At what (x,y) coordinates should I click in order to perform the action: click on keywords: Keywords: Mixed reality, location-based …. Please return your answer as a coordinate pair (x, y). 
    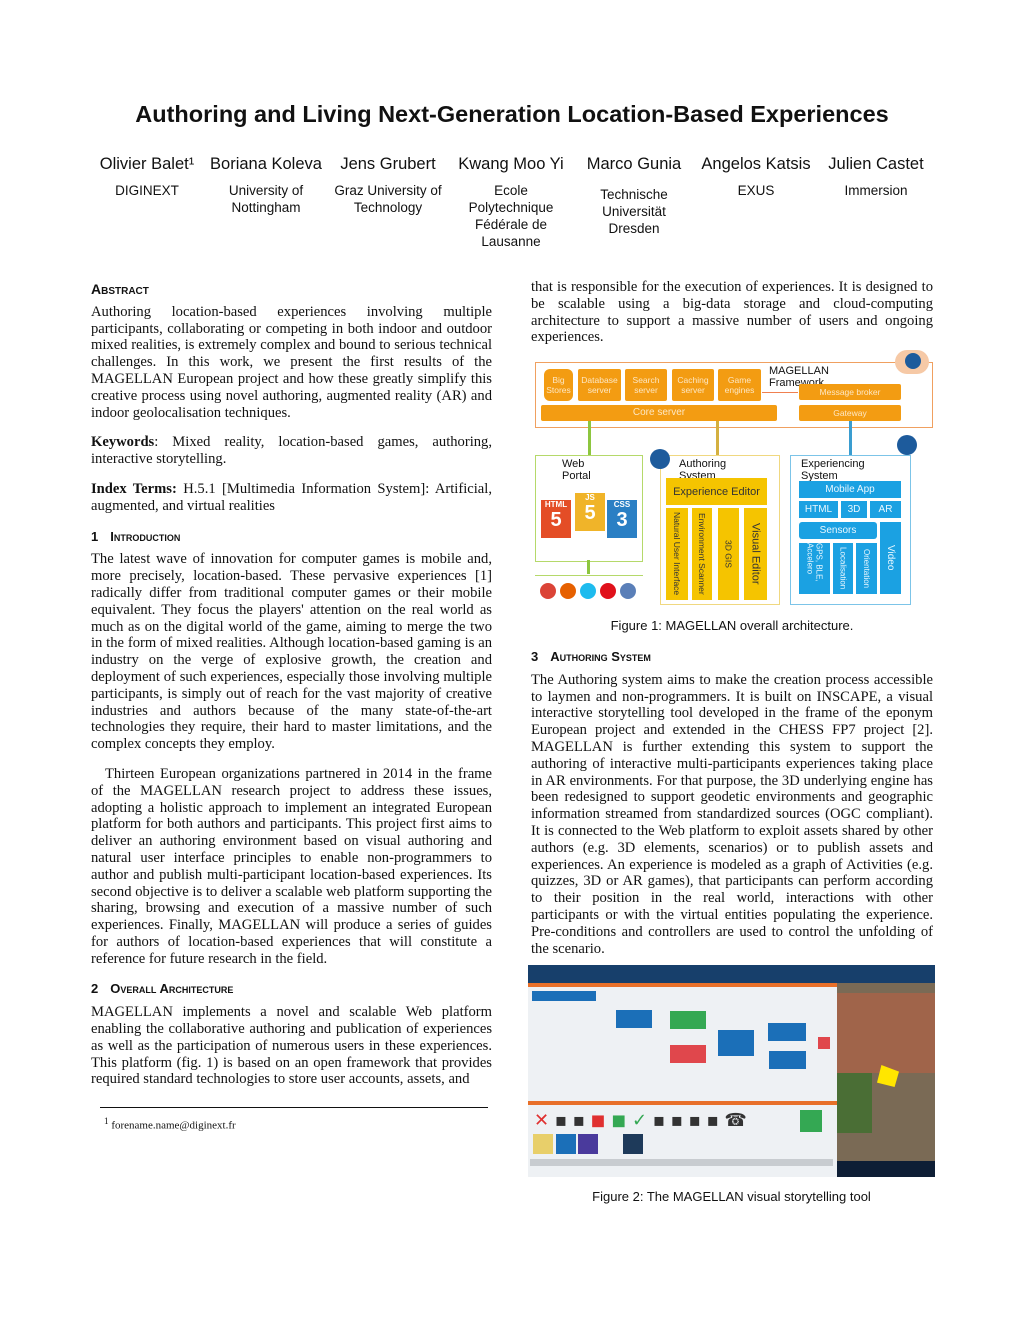
    Looking at the image, I should click on (291, 451).